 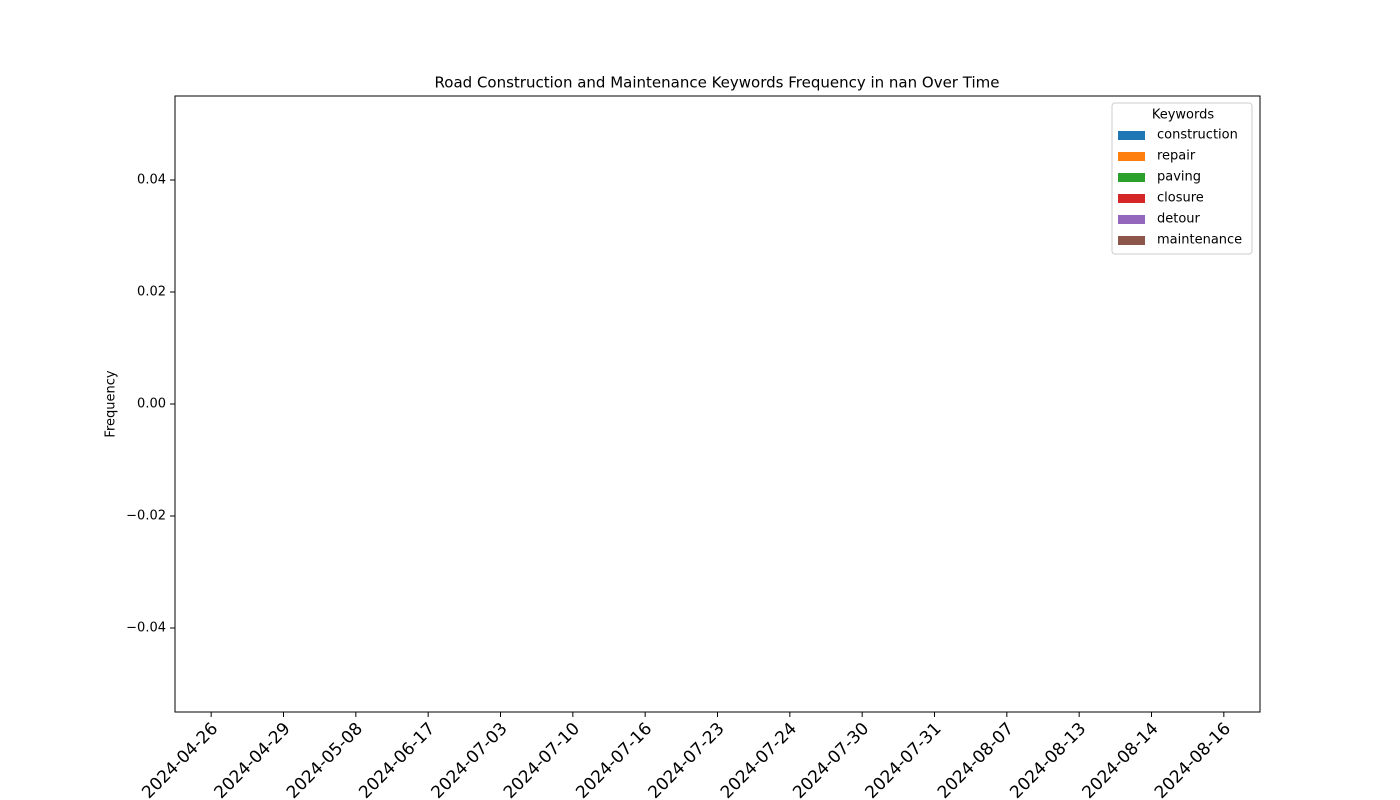 What do you see at coordinates (151, 180) in the screenshot?
I see `y-tick-label: 0.04` at bounding box center [151, 180].